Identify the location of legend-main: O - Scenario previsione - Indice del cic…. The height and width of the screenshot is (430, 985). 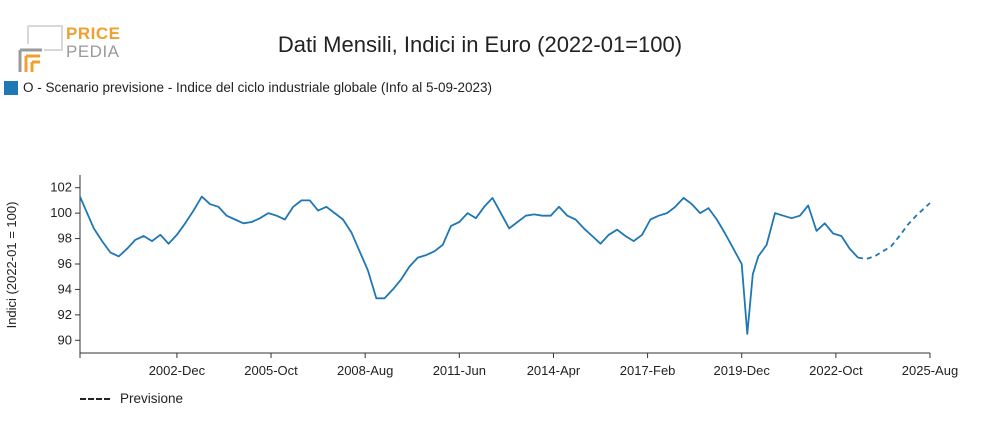
(248, 87).